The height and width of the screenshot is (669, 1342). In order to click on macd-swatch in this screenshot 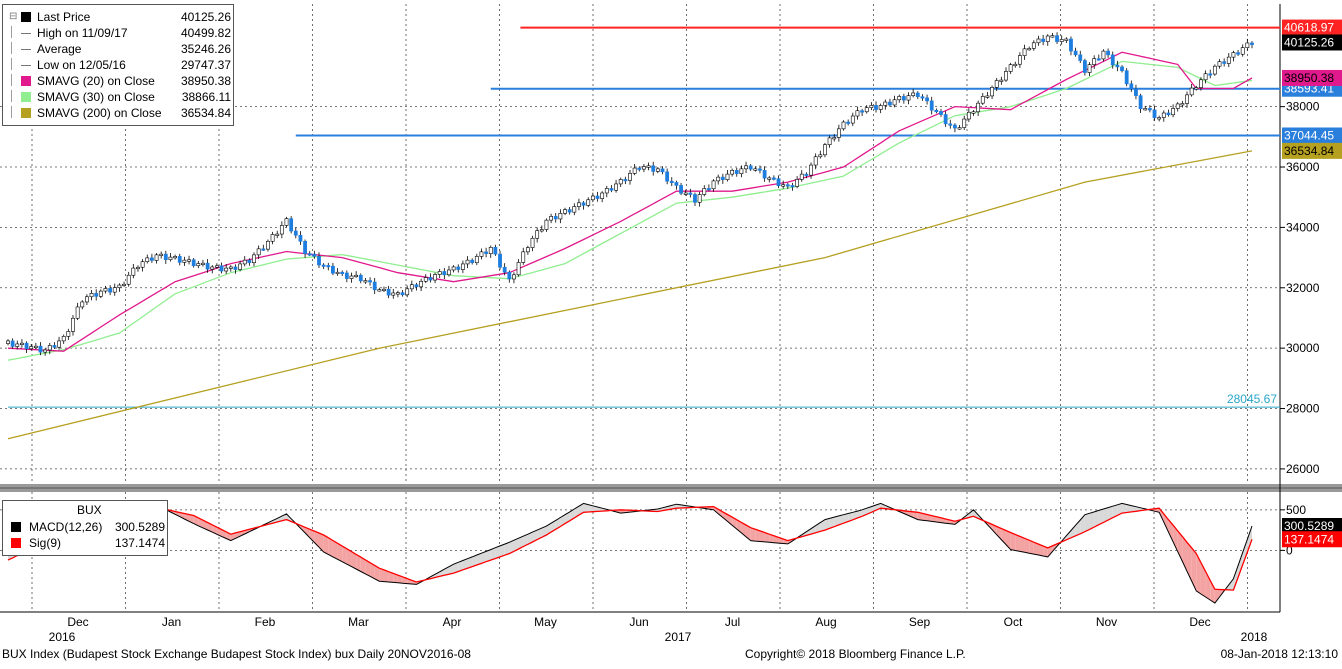, I will do `click(16, 527)`.